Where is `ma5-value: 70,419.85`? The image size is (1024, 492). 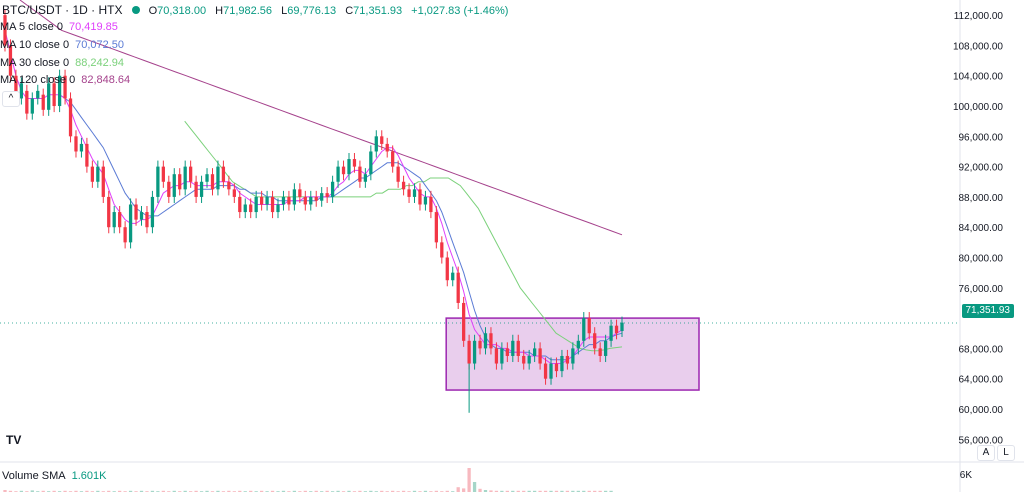
ma5-value: 70,419.85 is located at coordinates (93, 27).